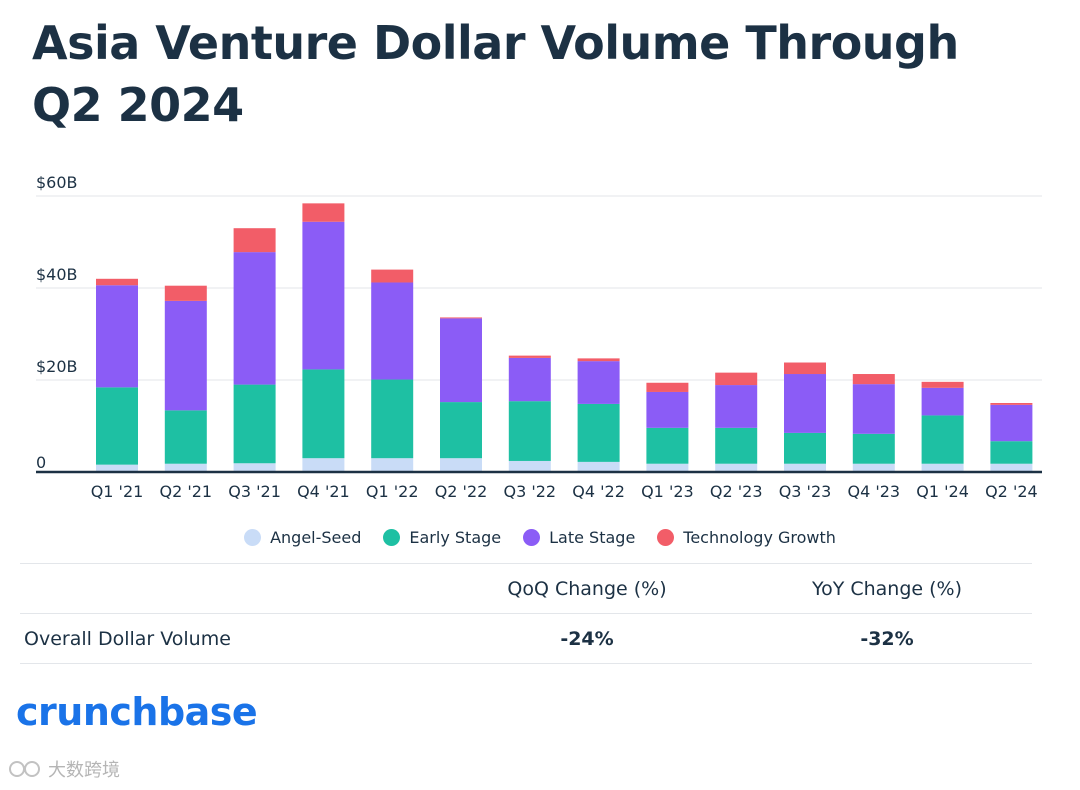 This screenshot has width=1080, height=790. Describe the element at coordinates (185, 491) in the screenshot. I see `x-tick-label: Q2 '21` at that location.